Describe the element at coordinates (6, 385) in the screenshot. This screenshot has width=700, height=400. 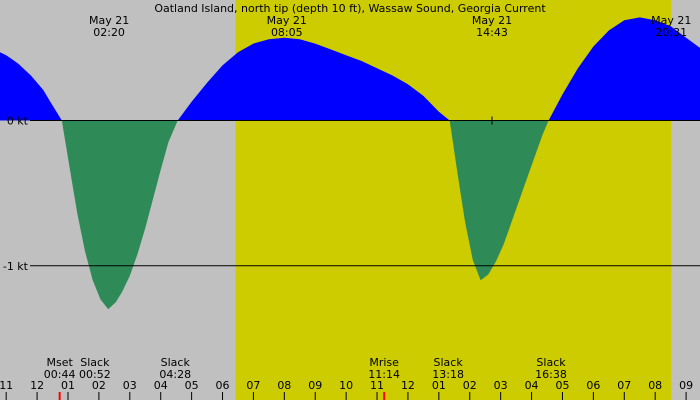
I see `hour-tick-label-0: 11` at that location.